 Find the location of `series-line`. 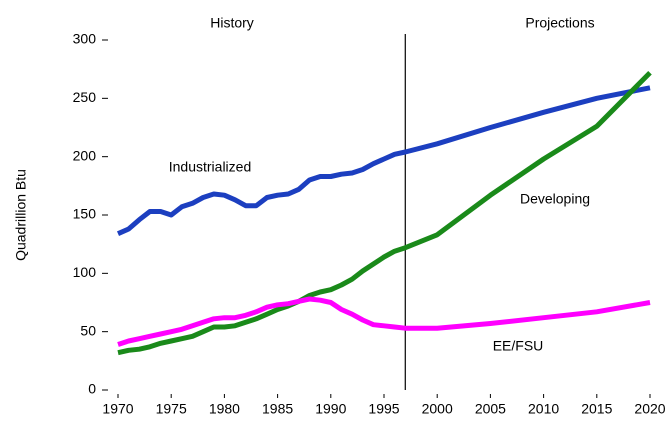

series-line is located at coordinates (384, 321).